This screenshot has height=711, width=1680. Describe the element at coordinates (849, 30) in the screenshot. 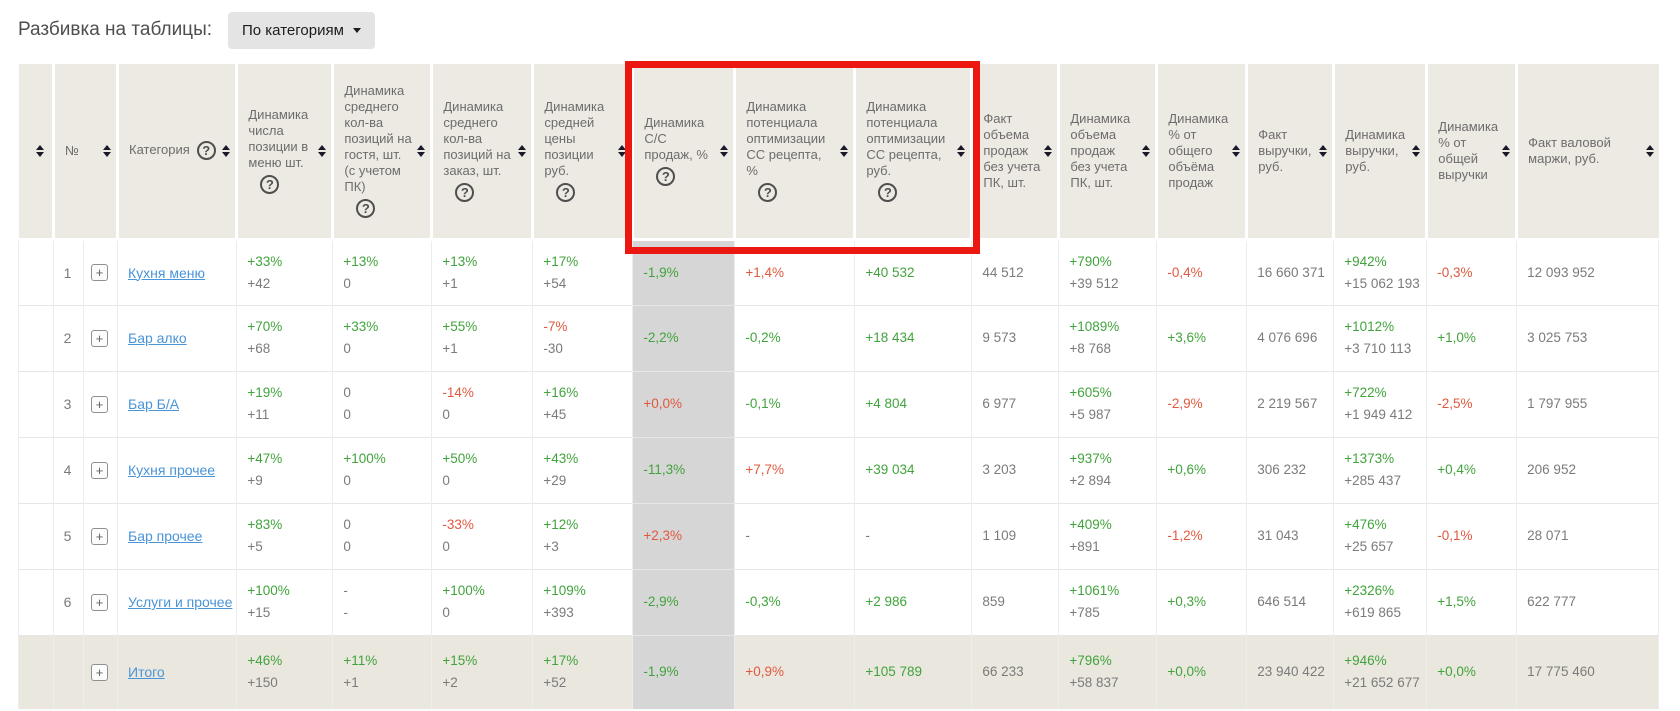

I see `toolbar: Разбивка на таблицы: По категориям` at that location.